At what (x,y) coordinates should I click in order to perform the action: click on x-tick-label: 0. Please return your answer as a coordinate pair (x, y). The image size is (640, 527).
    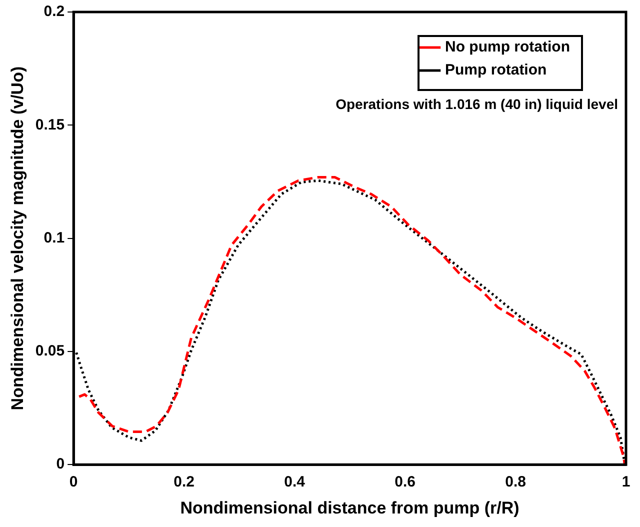
    Looking at the image, I should click on (73, 482).